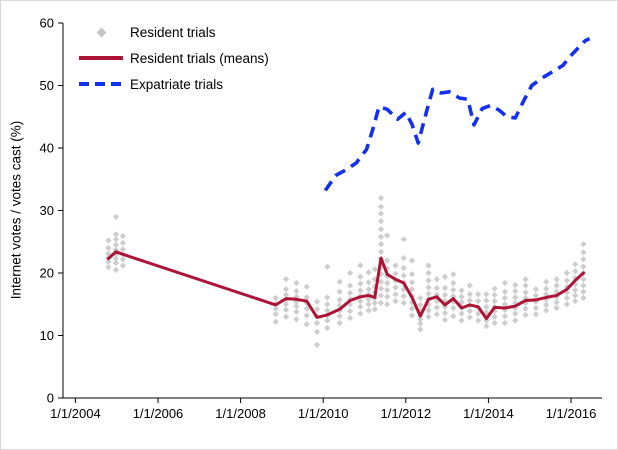  I want to click on y-tick-label: 20, so click(47, 273).